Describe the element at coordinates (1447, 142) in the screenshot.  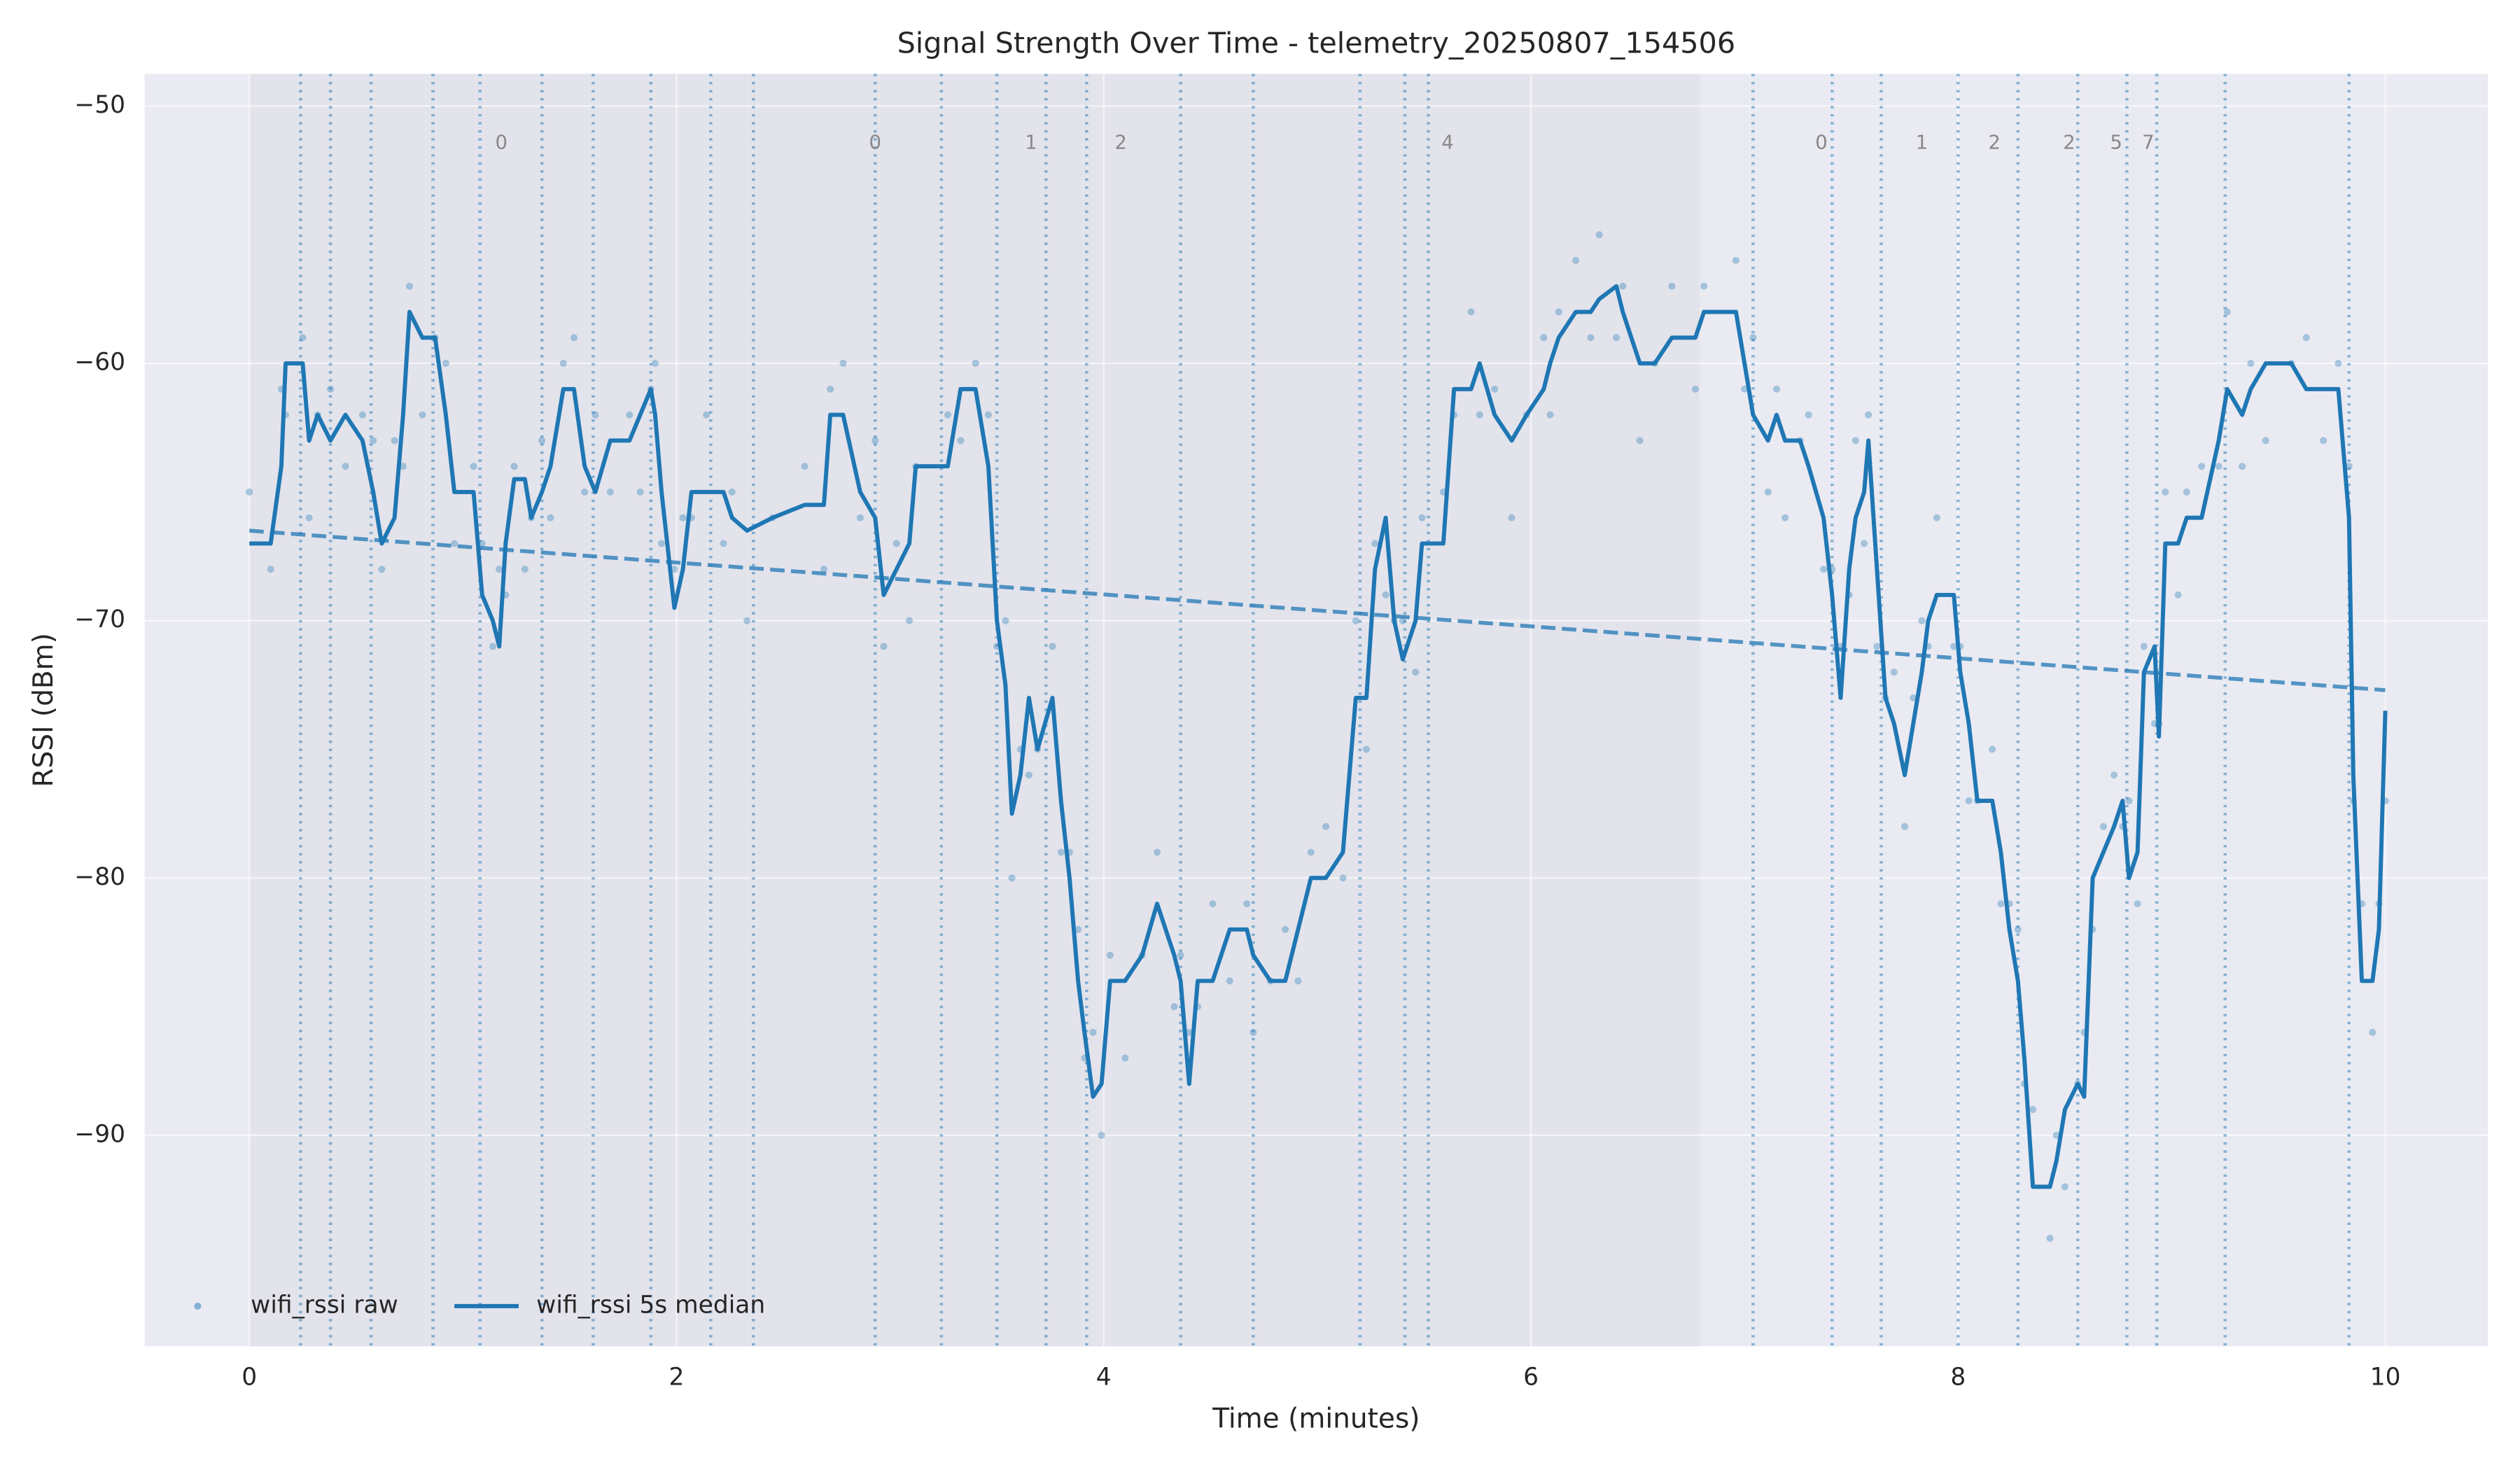
I see `annotation: 4` at that location.